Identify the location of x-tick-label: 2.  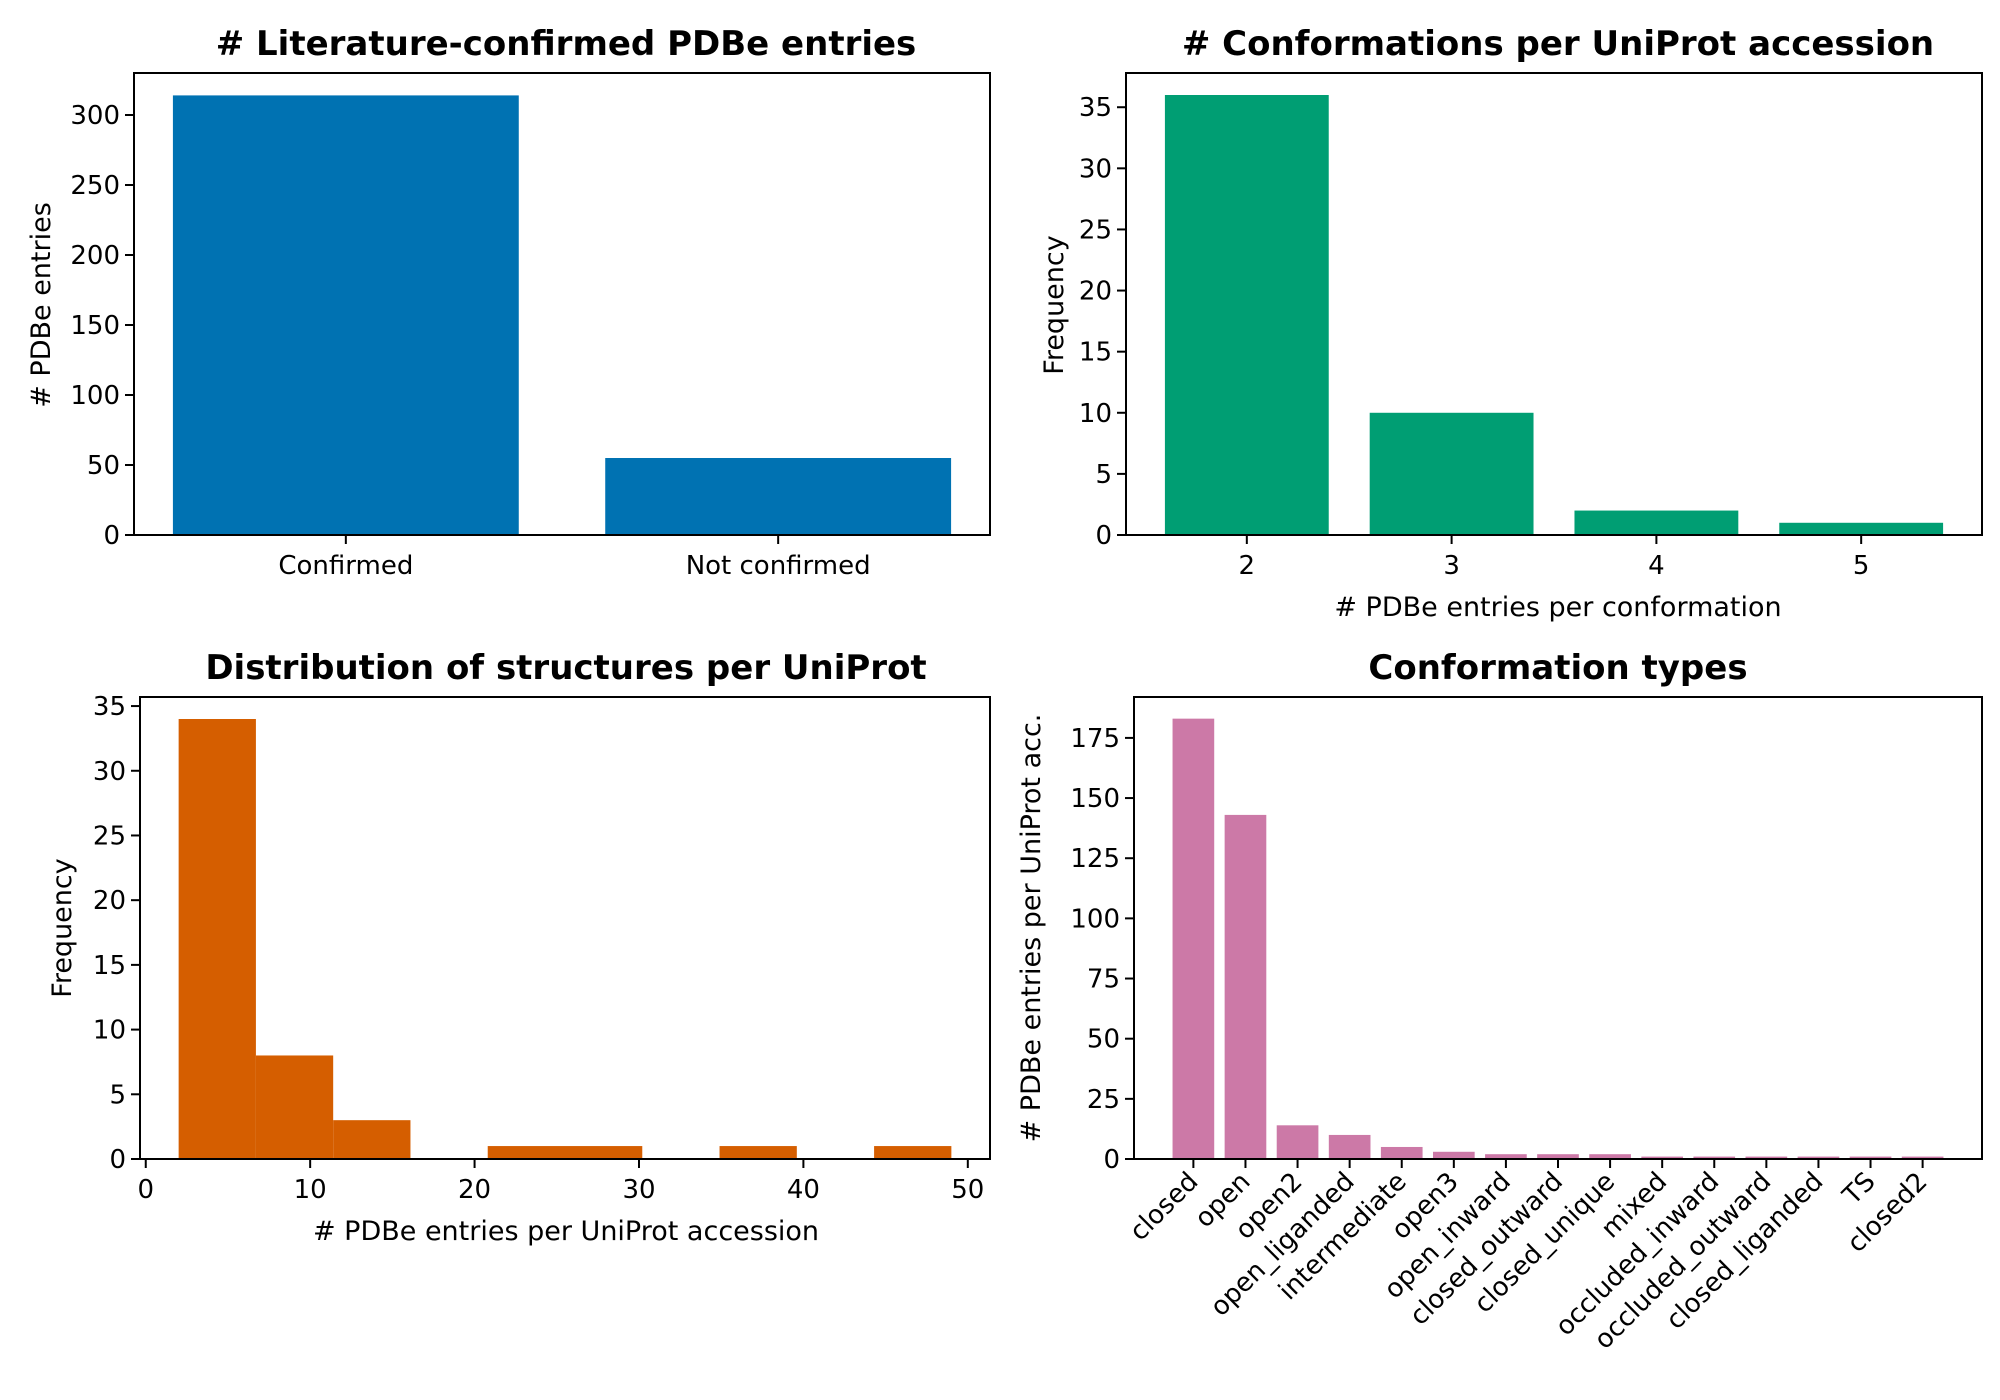
(1247, 566).